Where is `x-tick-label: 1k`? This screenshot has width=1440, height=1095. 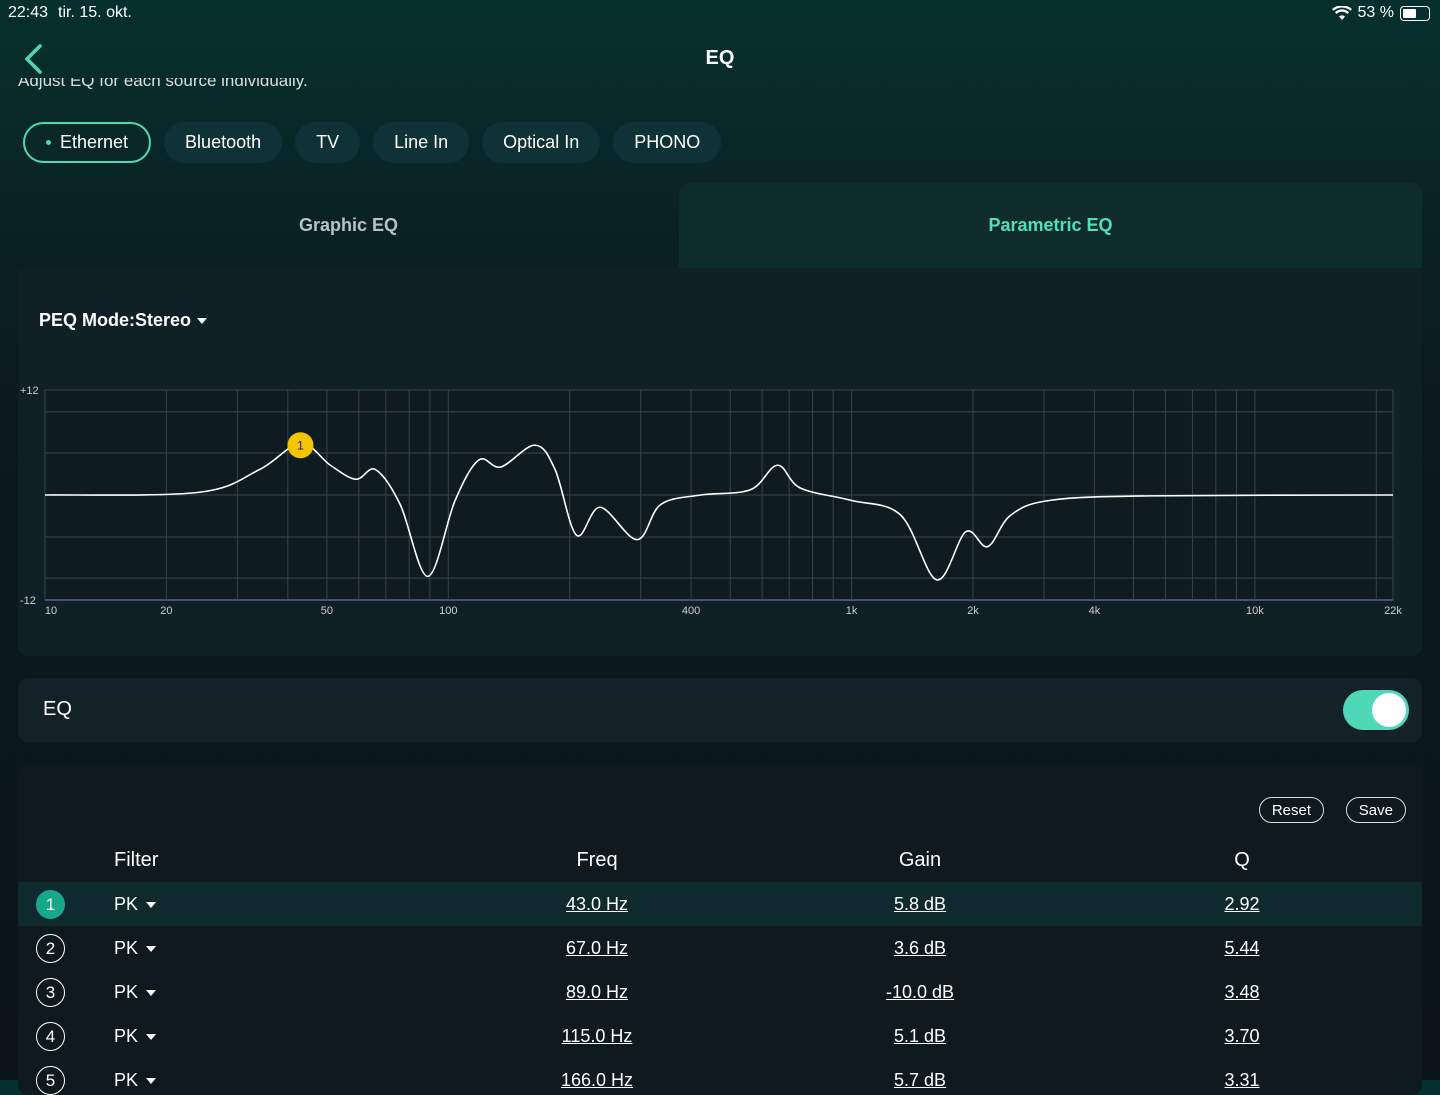
x-tick-label: 1k is located at coordinates (852, 611).